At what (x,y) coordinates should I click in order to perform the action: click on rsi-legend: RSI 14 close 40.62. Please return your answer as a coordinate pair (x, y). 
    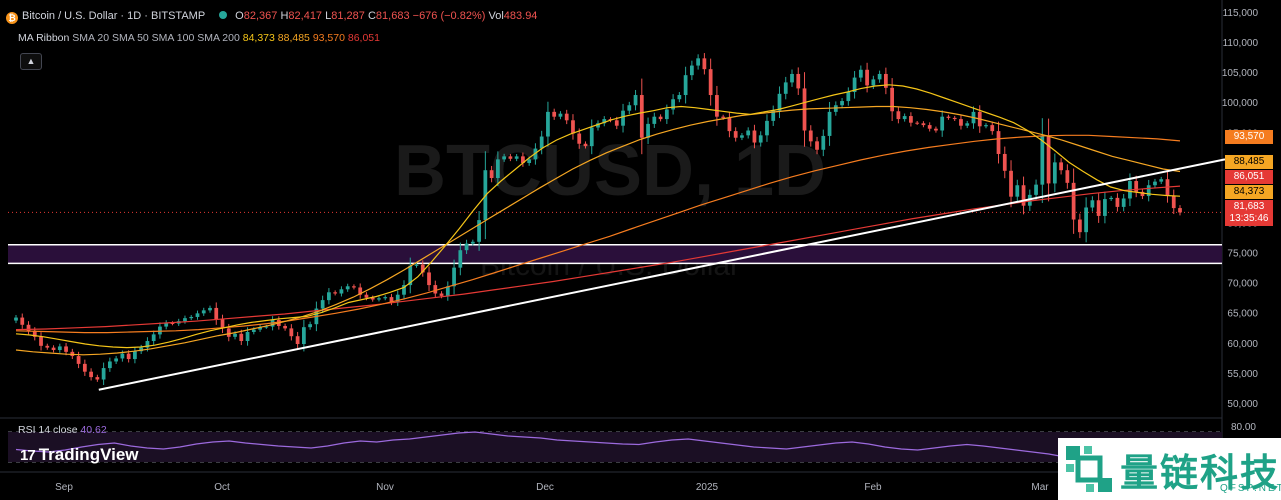
    Looking at the image, I should click on (62, 430).